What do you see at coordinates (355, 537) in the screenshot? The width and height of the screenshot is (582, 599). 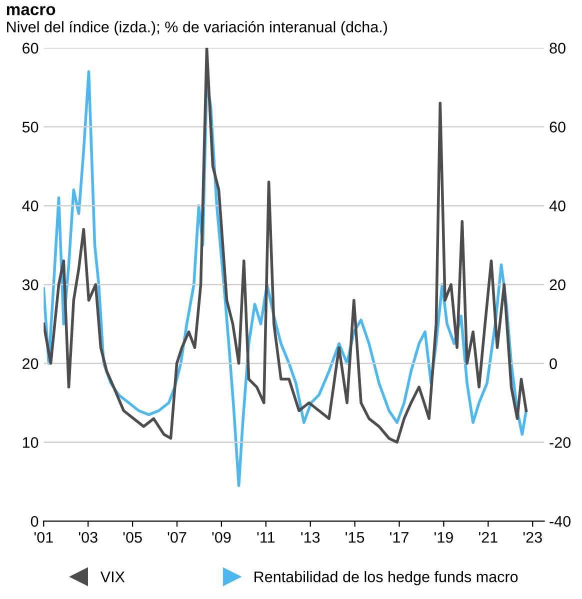 I see `x-tick-label: '15` at bounding box center [355, 537].